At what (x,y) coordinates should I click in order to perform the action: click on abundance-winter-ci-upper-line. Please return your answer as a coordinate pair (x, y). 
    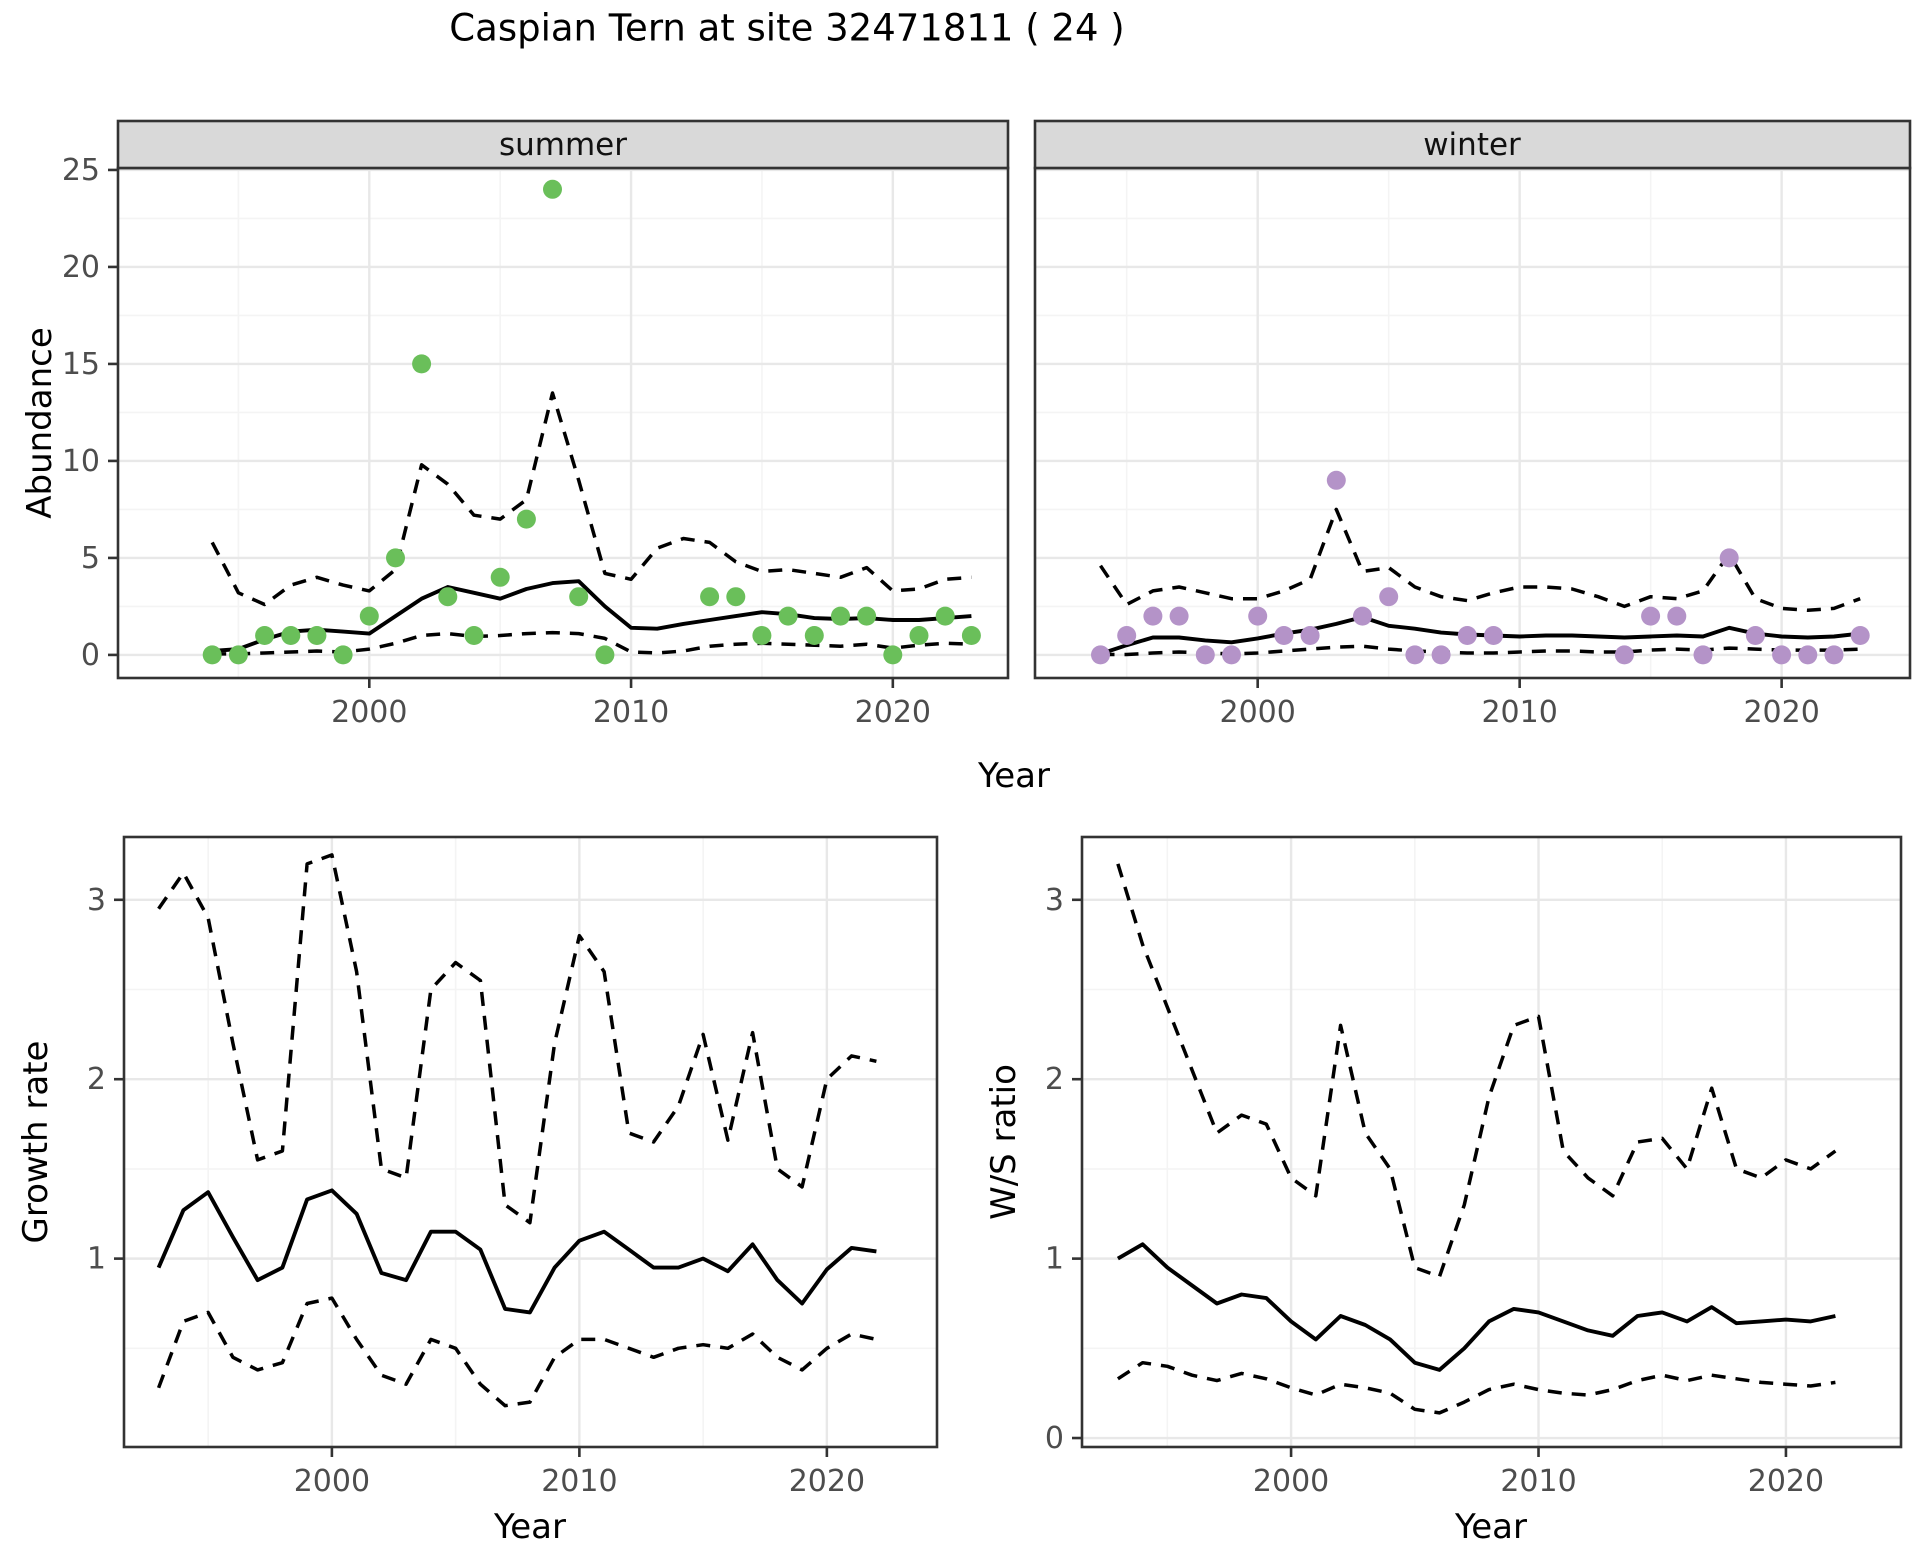
    Looking at the image, I should click on (1480, 560).